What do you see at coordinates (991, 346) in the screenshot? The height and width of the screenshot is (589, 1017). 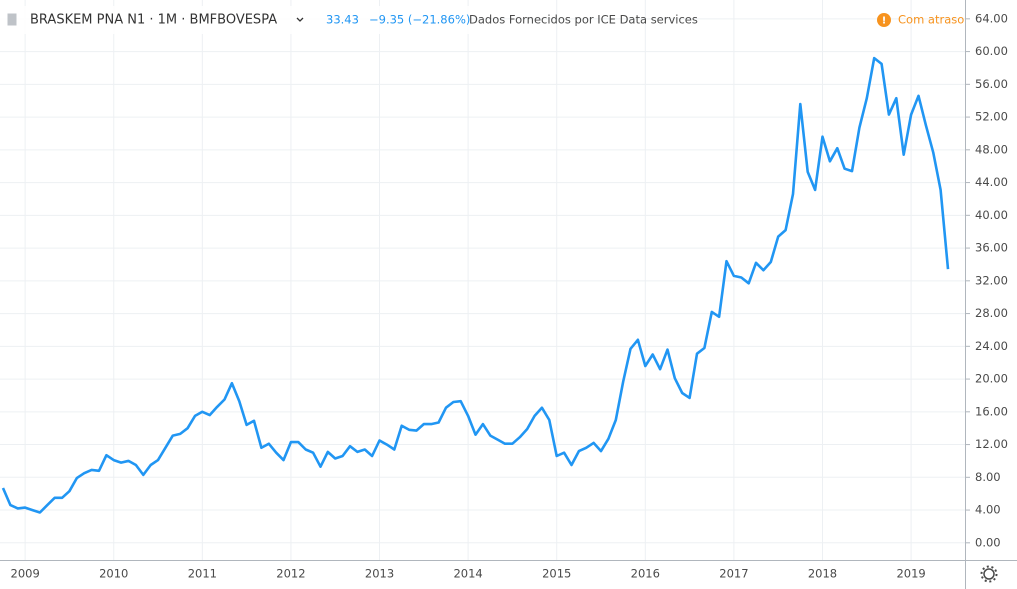 I see `y-tick-label: 24.00` at bounding box center [991, 346].